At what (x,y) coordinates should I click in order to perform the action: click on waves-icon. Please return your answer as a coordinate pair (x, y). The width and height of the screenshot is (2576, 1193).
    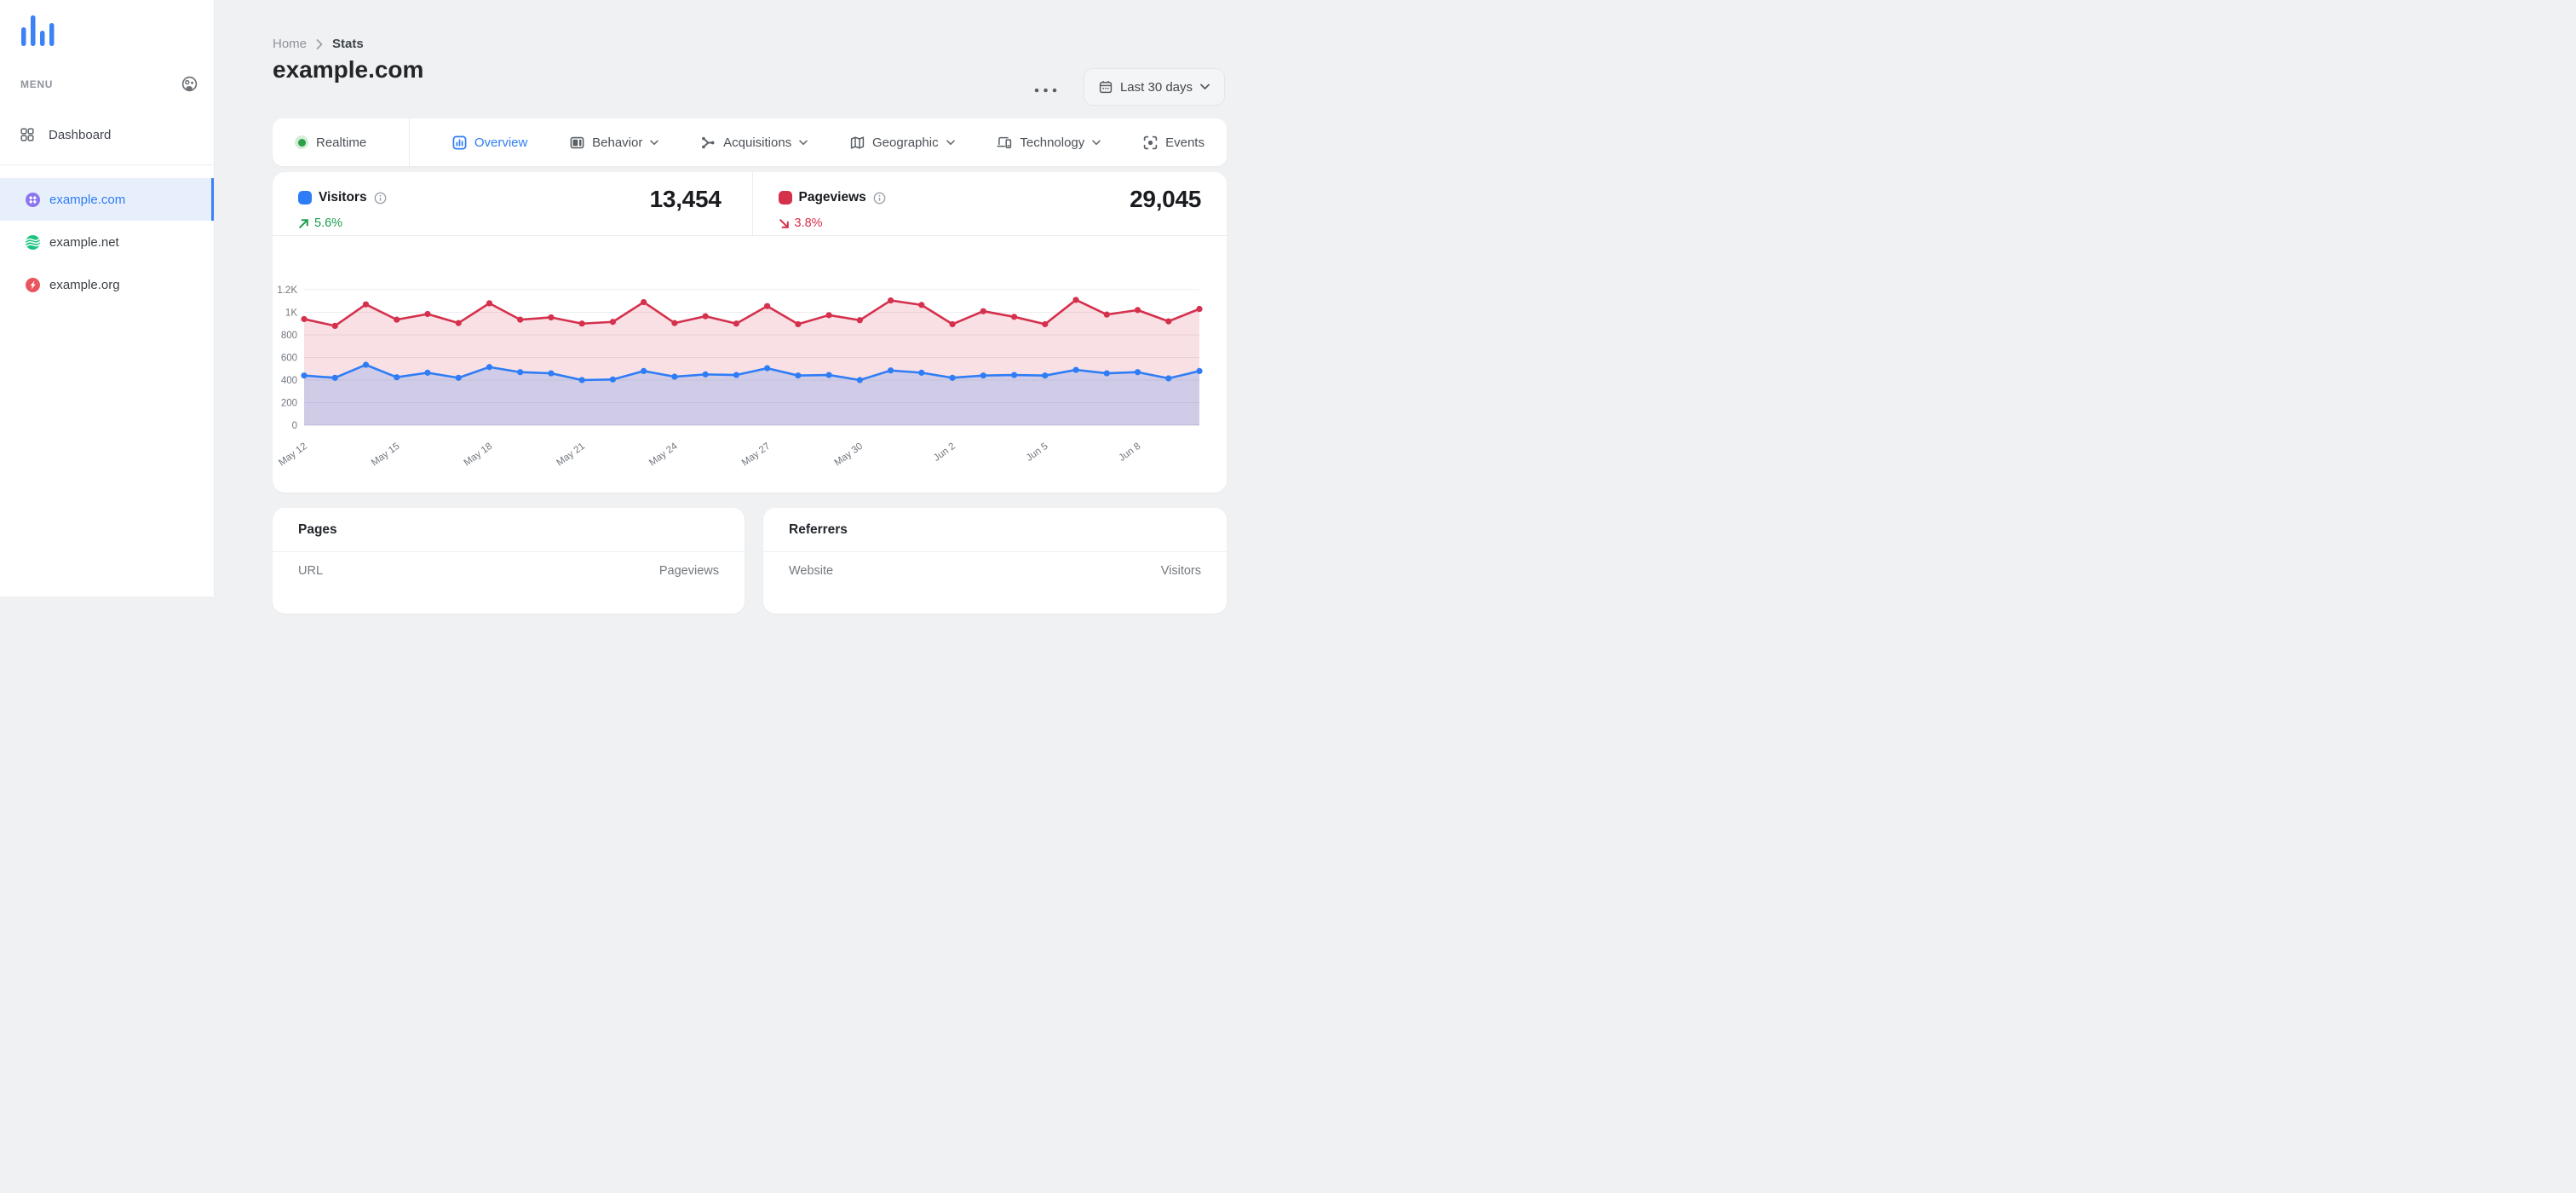
    Looking at the image, I should click on (33, 242).